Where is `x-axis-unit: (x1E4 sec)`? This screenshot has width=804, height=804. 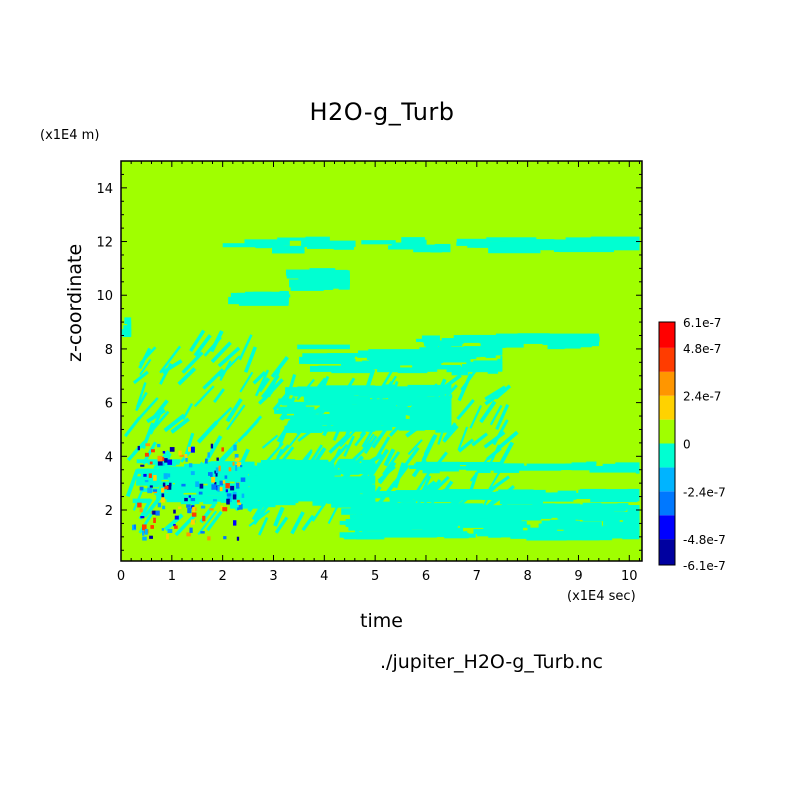 x-axis-unit: (x1E4 sec) is located at coordinates (601, 596).